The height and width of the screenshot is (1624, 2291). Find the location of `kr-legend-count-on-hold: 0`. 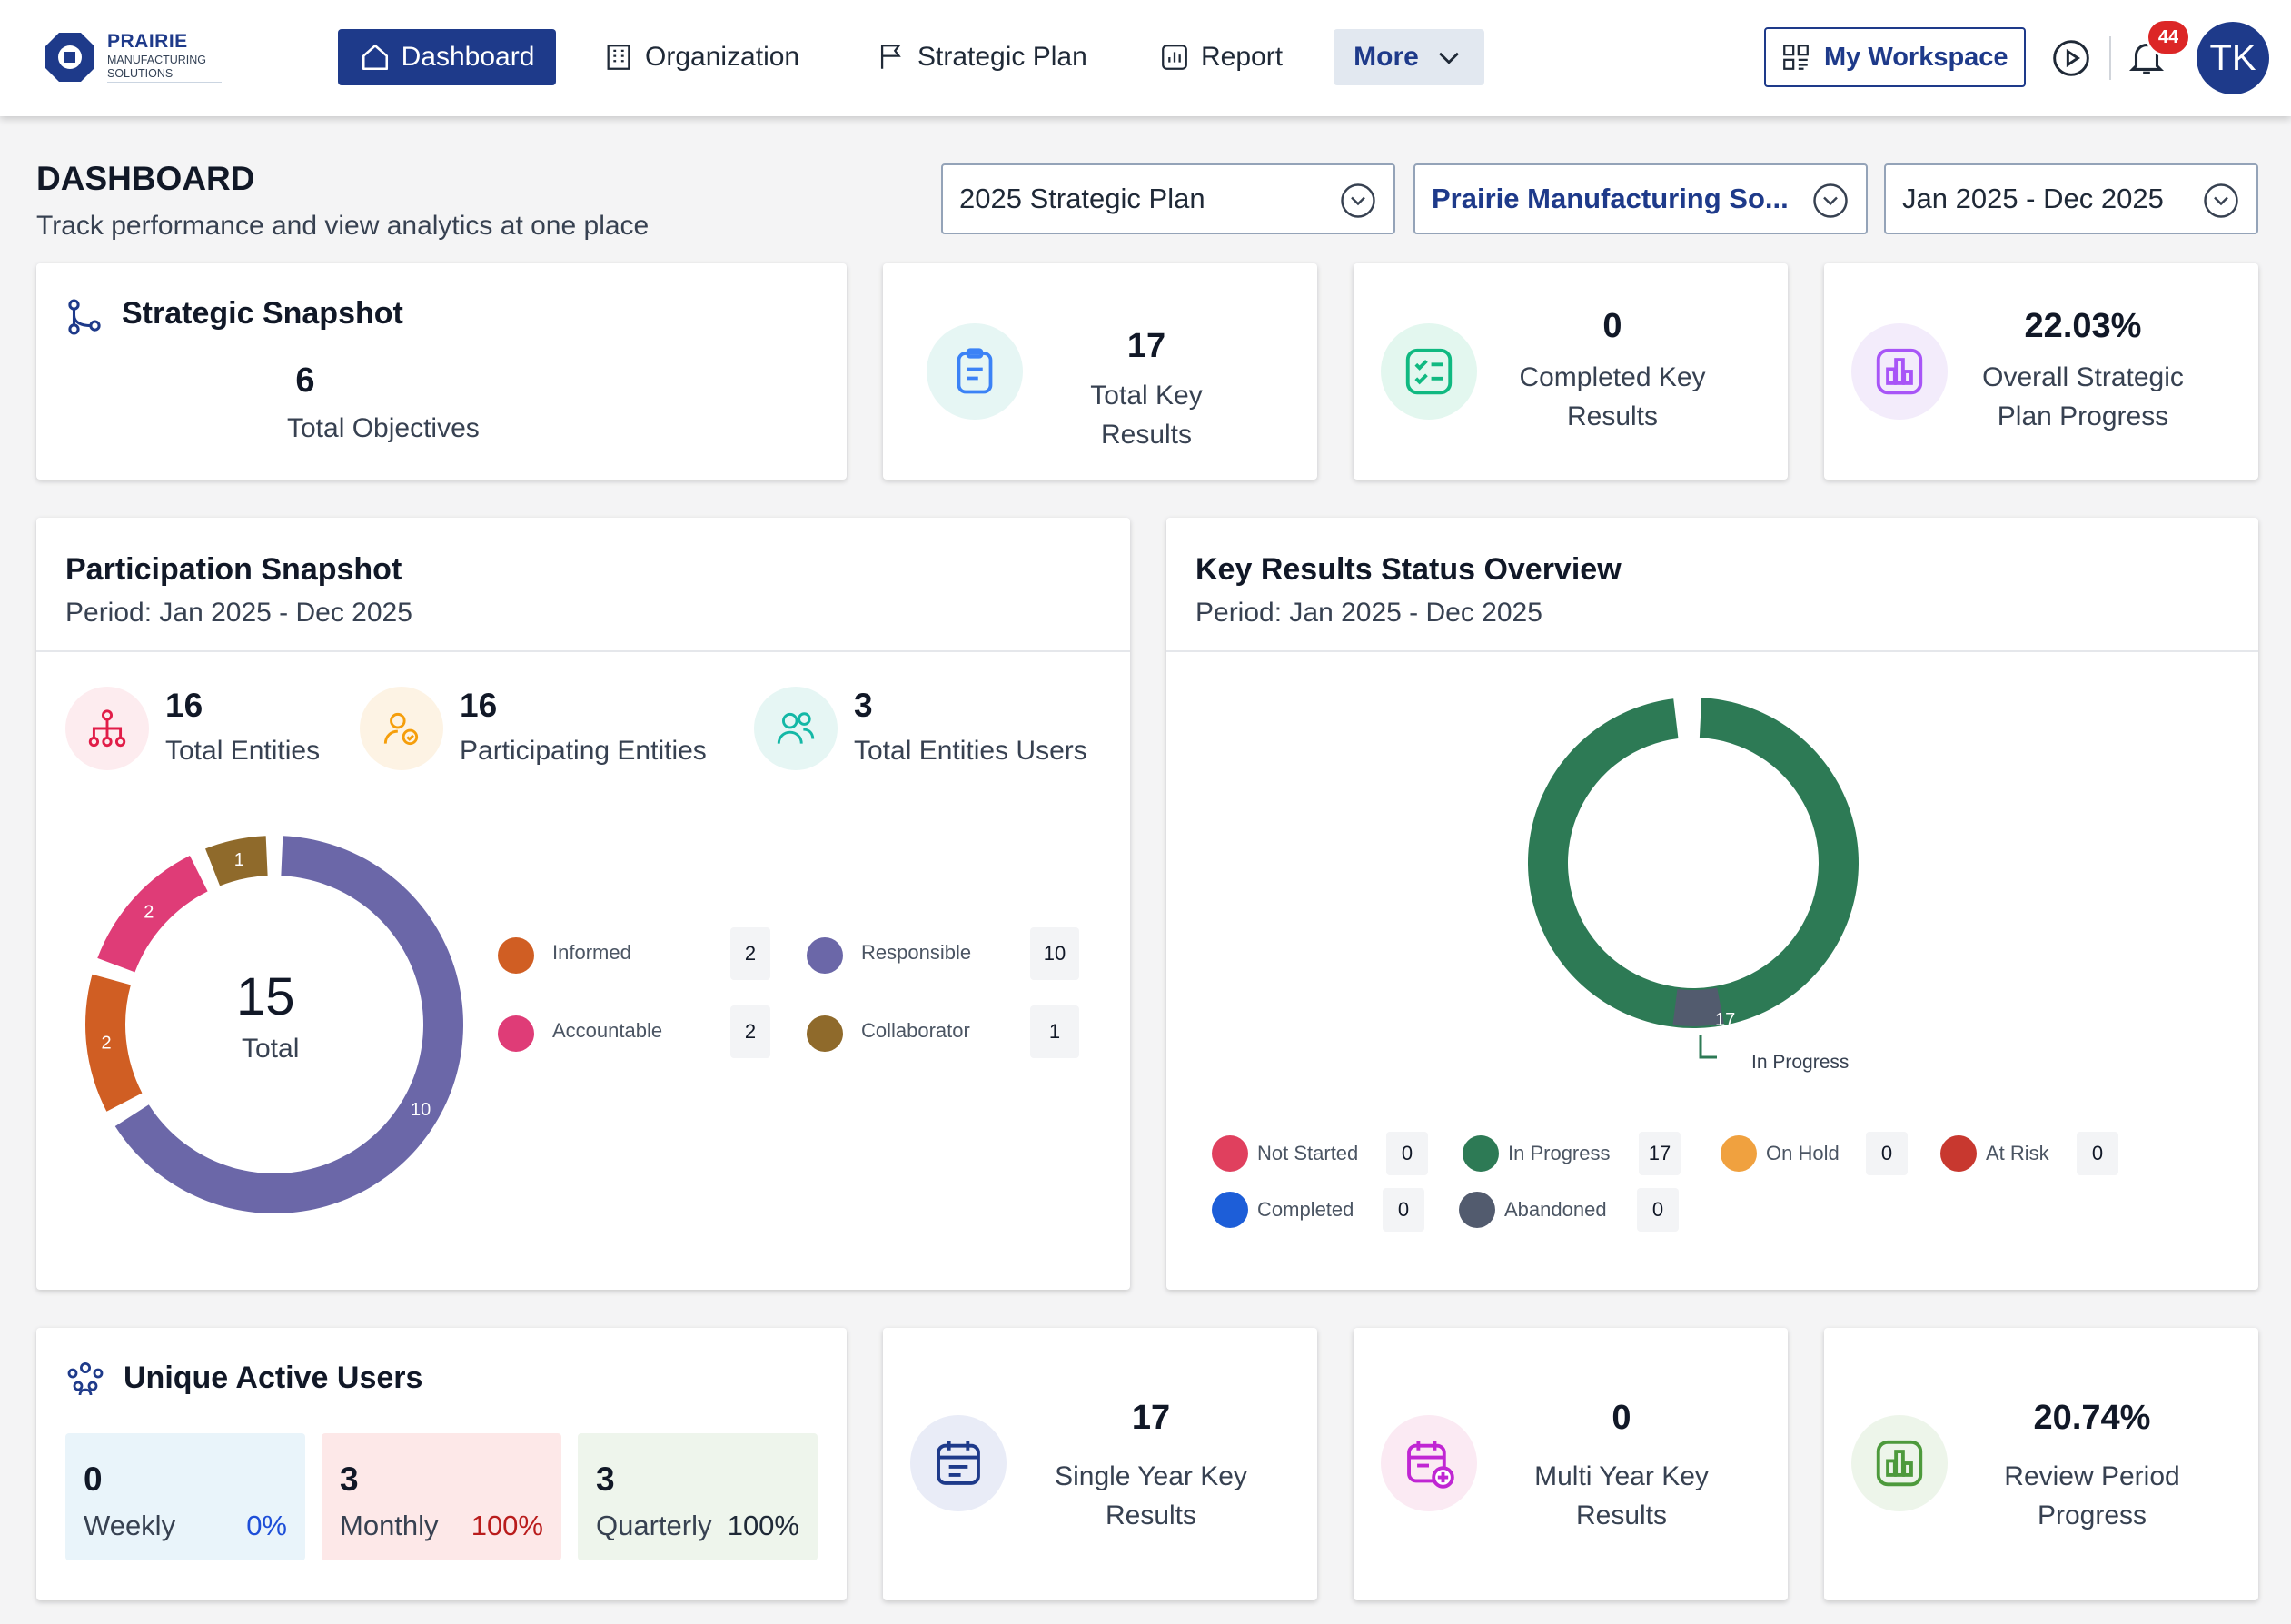

kr-legend-count-on-hold: 0 is located at coordinates (1887, 1153).